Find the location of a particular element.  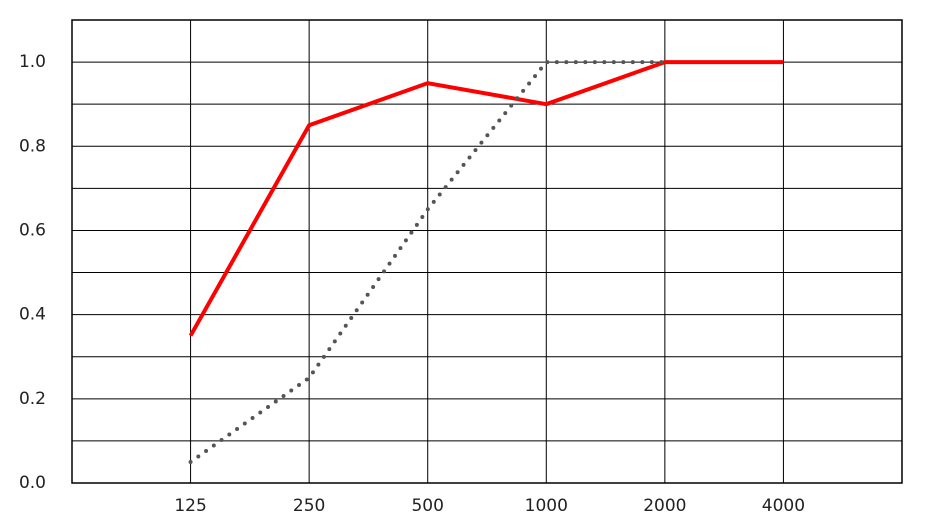

x-tick-label: 2000 is located at coordinates (664, 506).